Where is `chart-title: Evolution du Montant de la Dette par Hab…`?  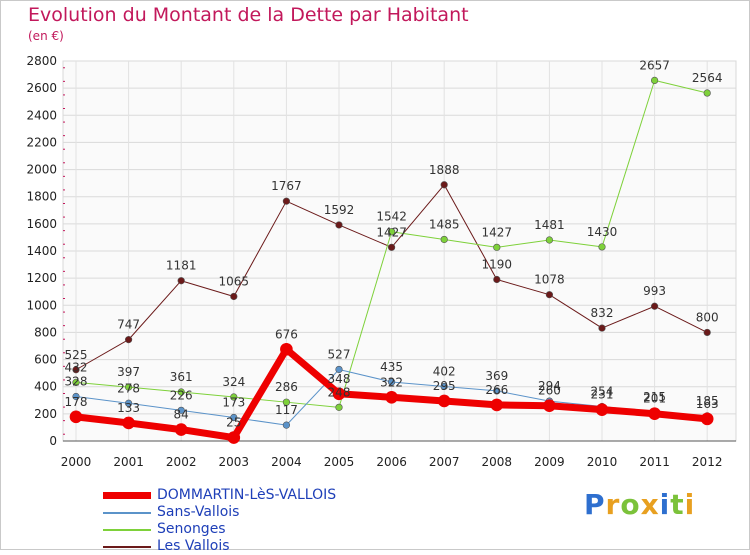 chart-title: Evolution du Montant de la Dette par Hab… is located at coordinates (248, 15).